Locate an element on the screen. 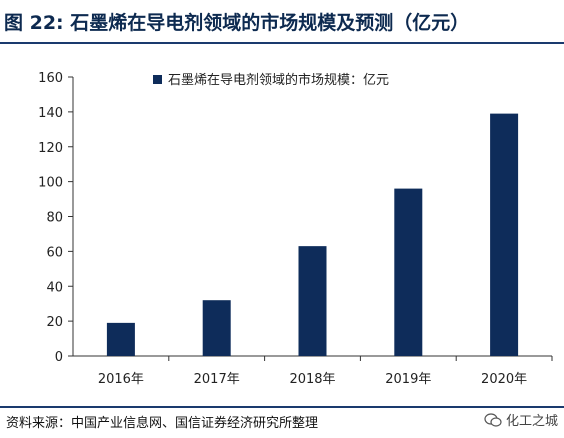 This screenshot has height=438, width=564. y-tick-label: 60 is located at coordinates (54, 252).